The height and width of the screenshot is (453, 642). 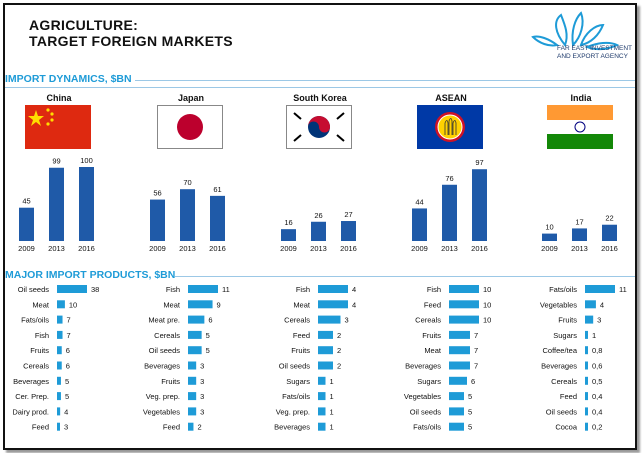 I want to click on product-label: Meat pre., so click(x=164, y=320).